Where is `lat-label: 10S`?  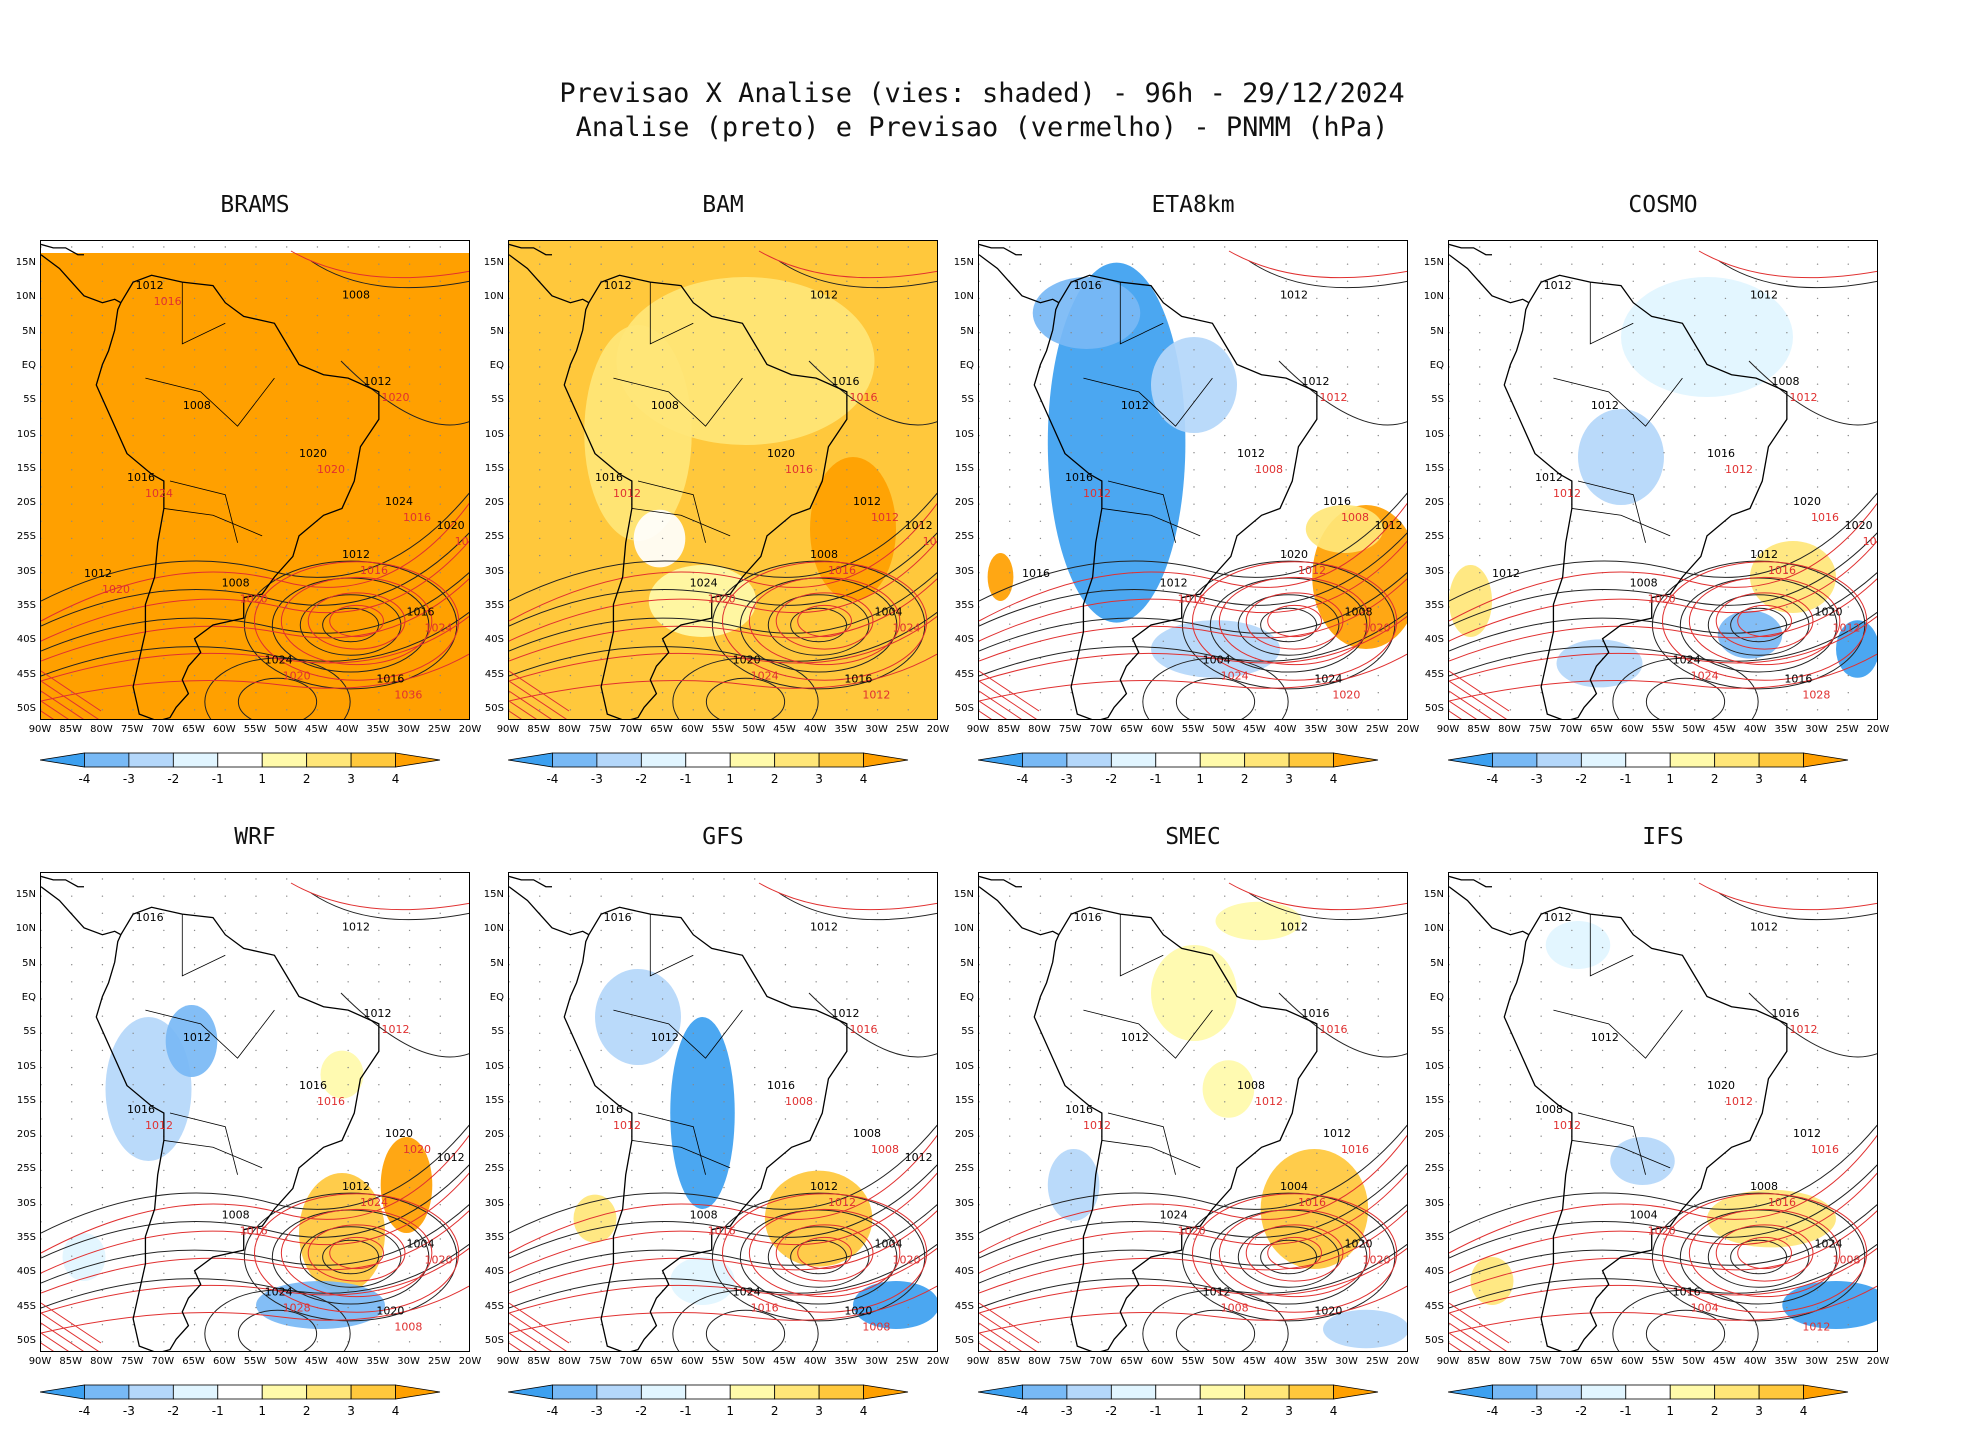 lat-label: 10S is located at coordinates (26, 434).